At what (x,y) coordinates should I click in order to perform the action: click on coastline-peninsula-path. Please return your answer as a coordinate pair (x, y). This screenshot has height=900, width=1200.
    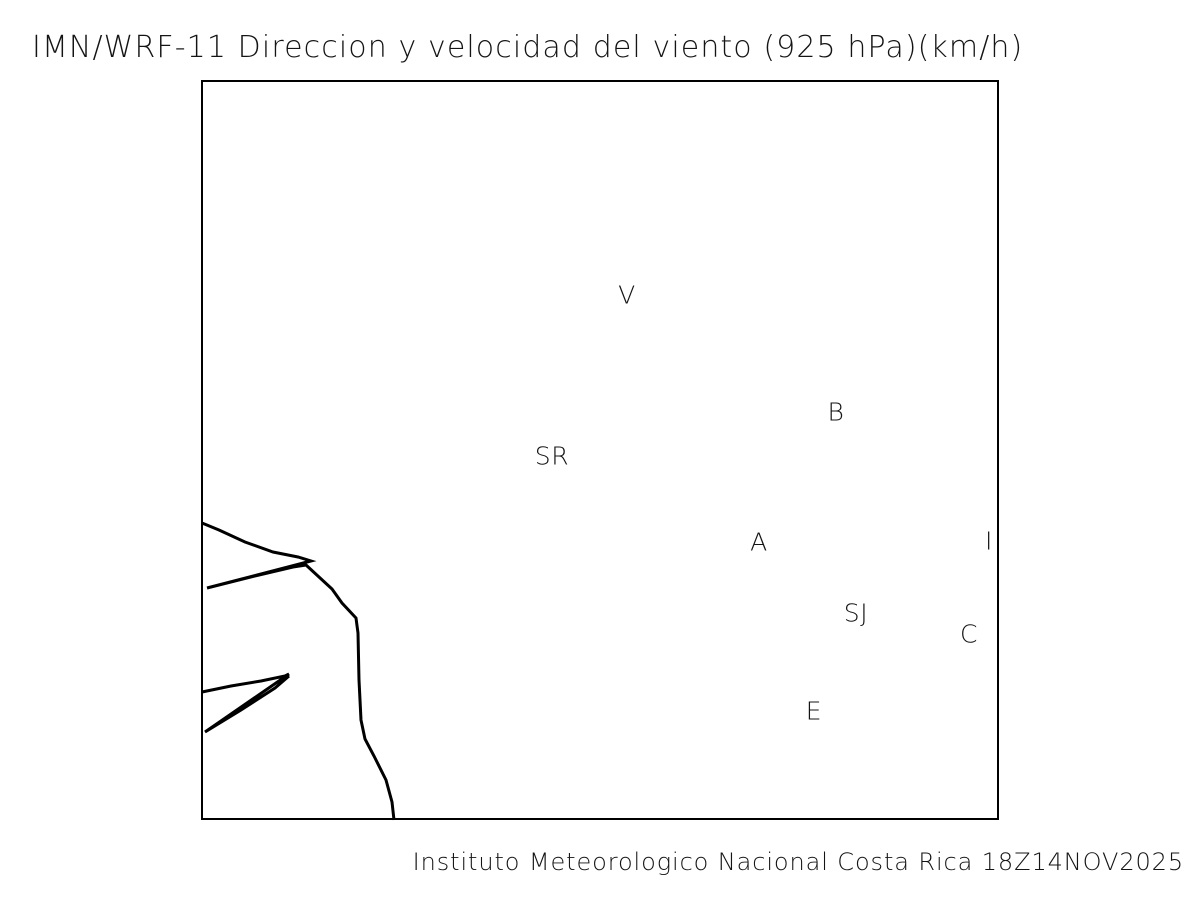
    Looking at the image, I should click on (245, 703).